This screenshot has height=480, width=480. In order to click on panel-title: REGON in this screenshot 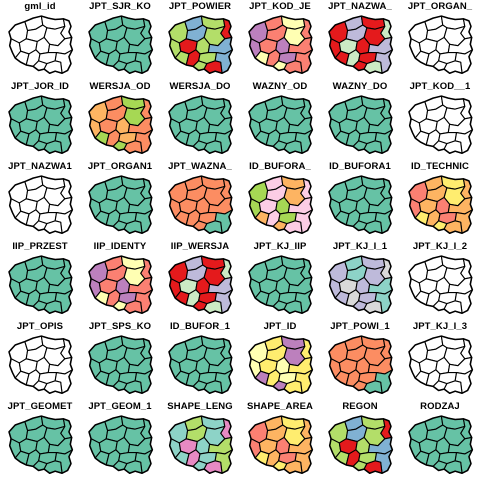, I will do `click(360, 406)`.